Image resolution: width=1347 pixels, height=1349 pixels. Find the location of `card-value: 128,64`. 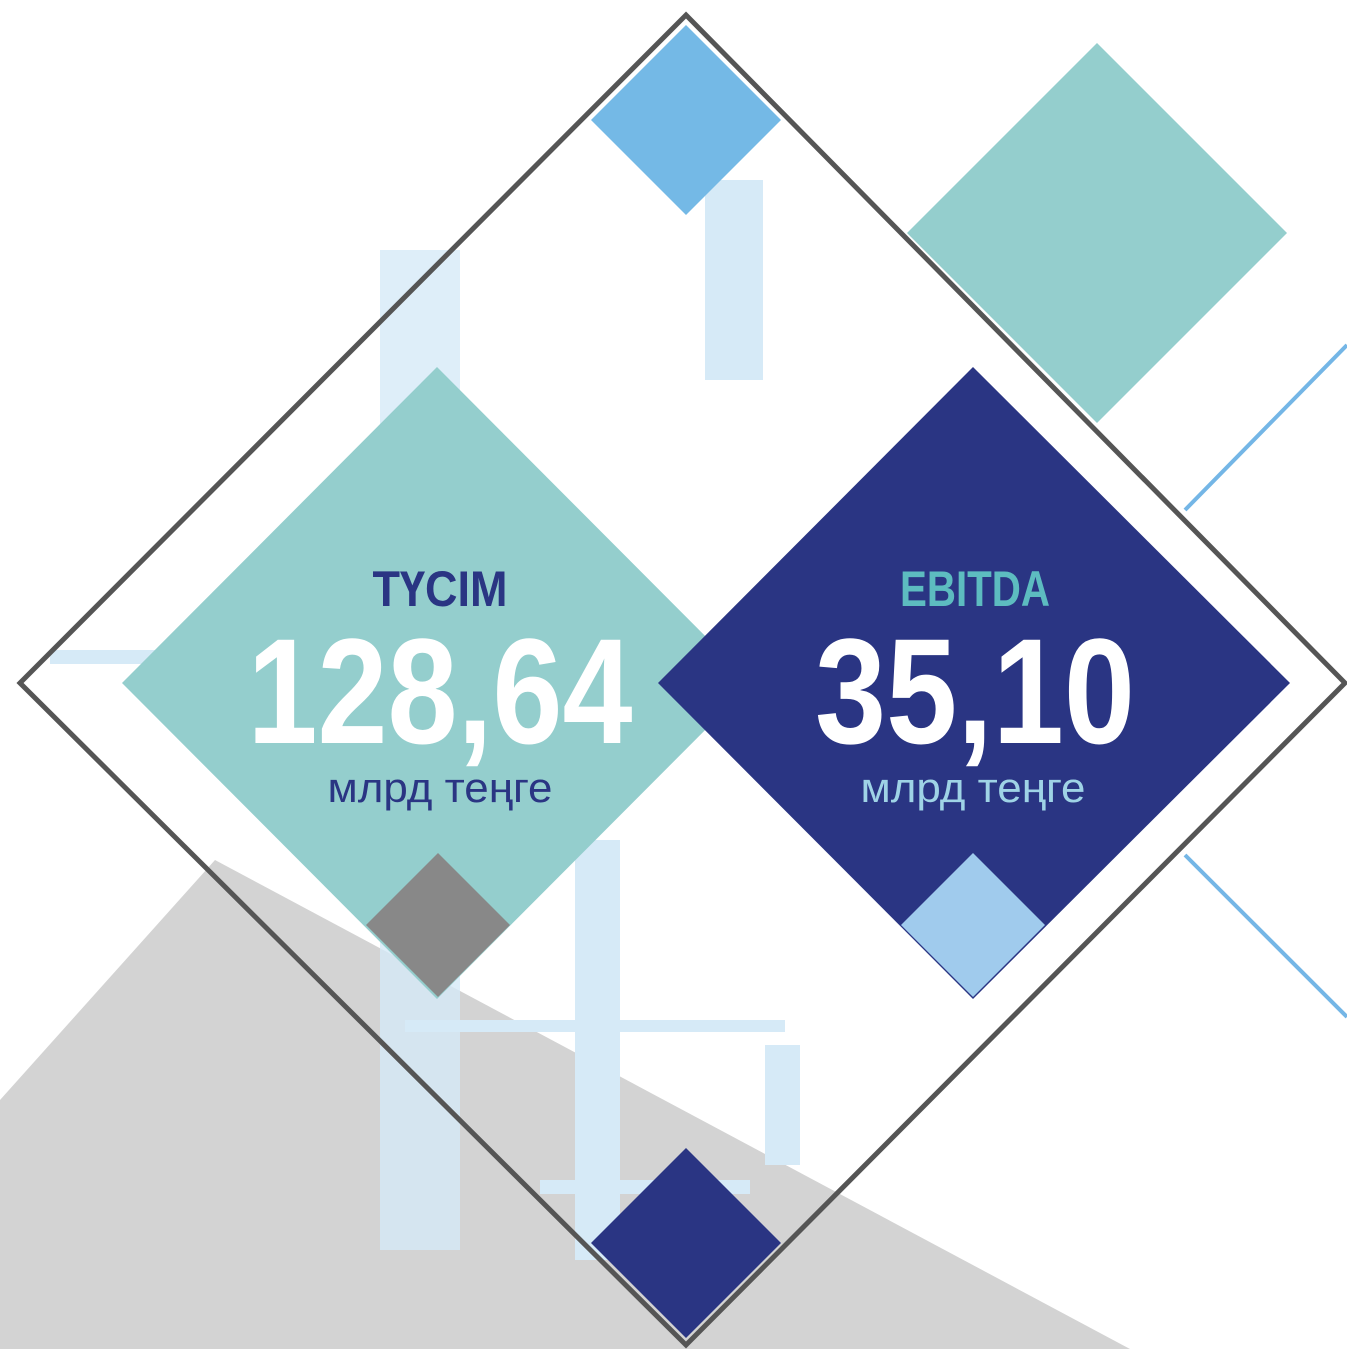

card-value: 128,64 is located at coordinates (440, 691).